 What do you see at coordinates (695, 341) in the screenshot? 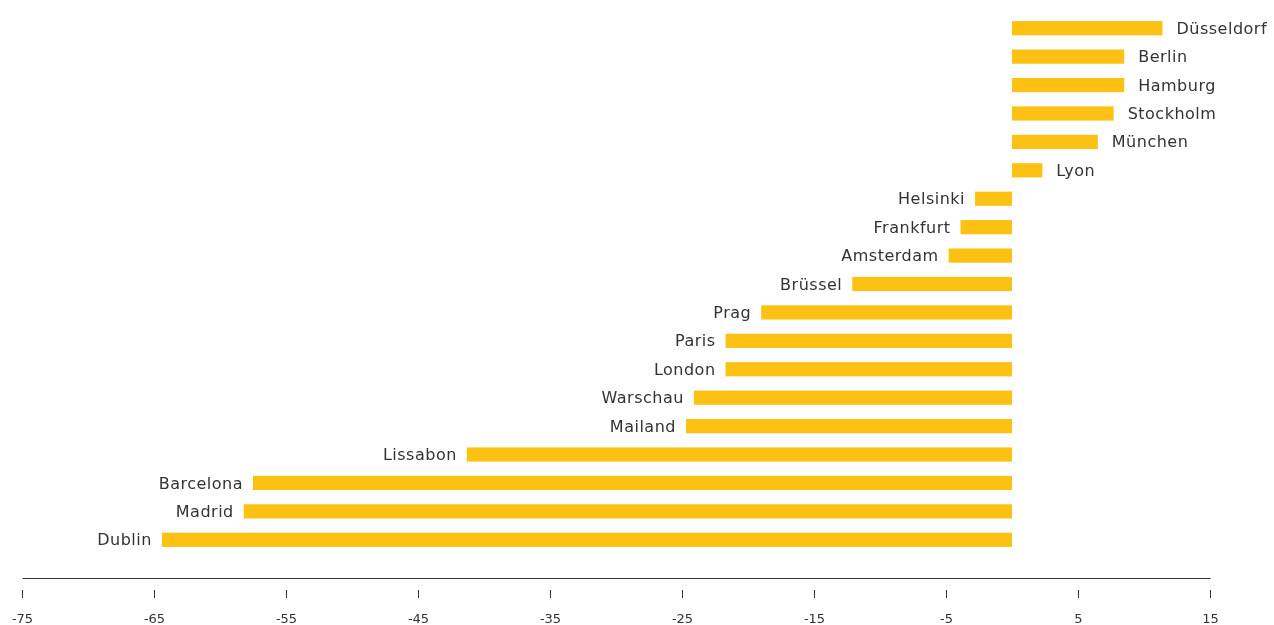
I see `y-tick-label: Paris` at bounding box center [695, 341].